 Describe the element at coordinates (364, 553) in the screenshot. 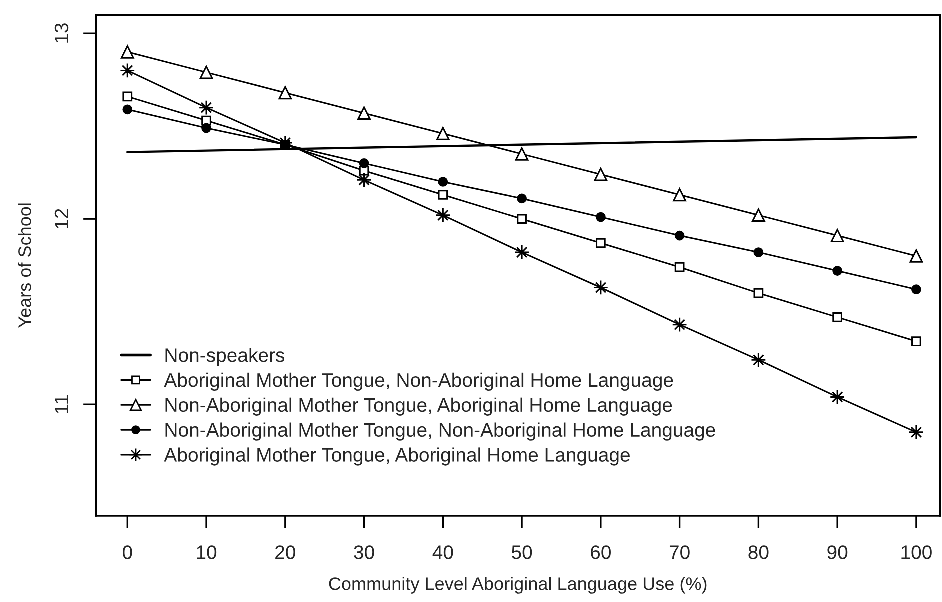

I see `x-tick-label: 30` at that location.